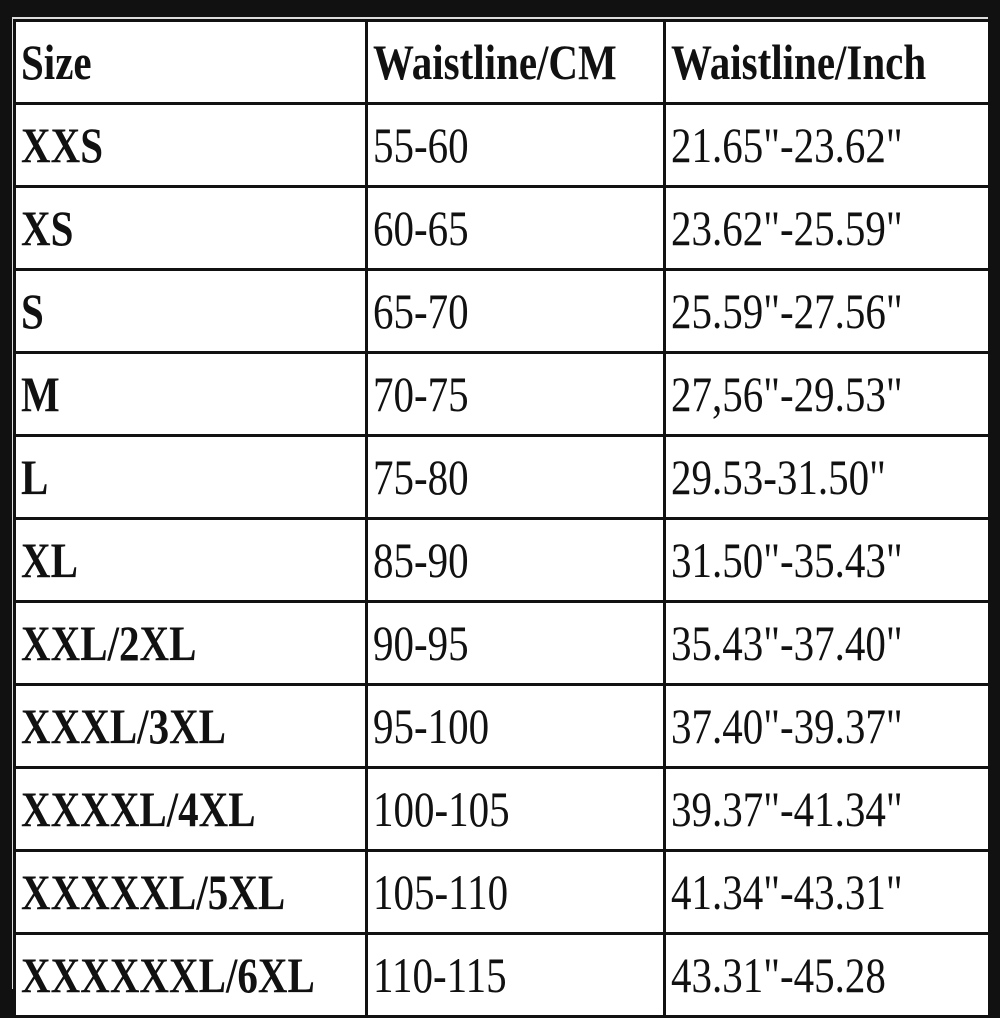  What do you see at coordinates (190, 311) in the screenshot?
I see `size-cell: S` at bounding box center [190, 311].